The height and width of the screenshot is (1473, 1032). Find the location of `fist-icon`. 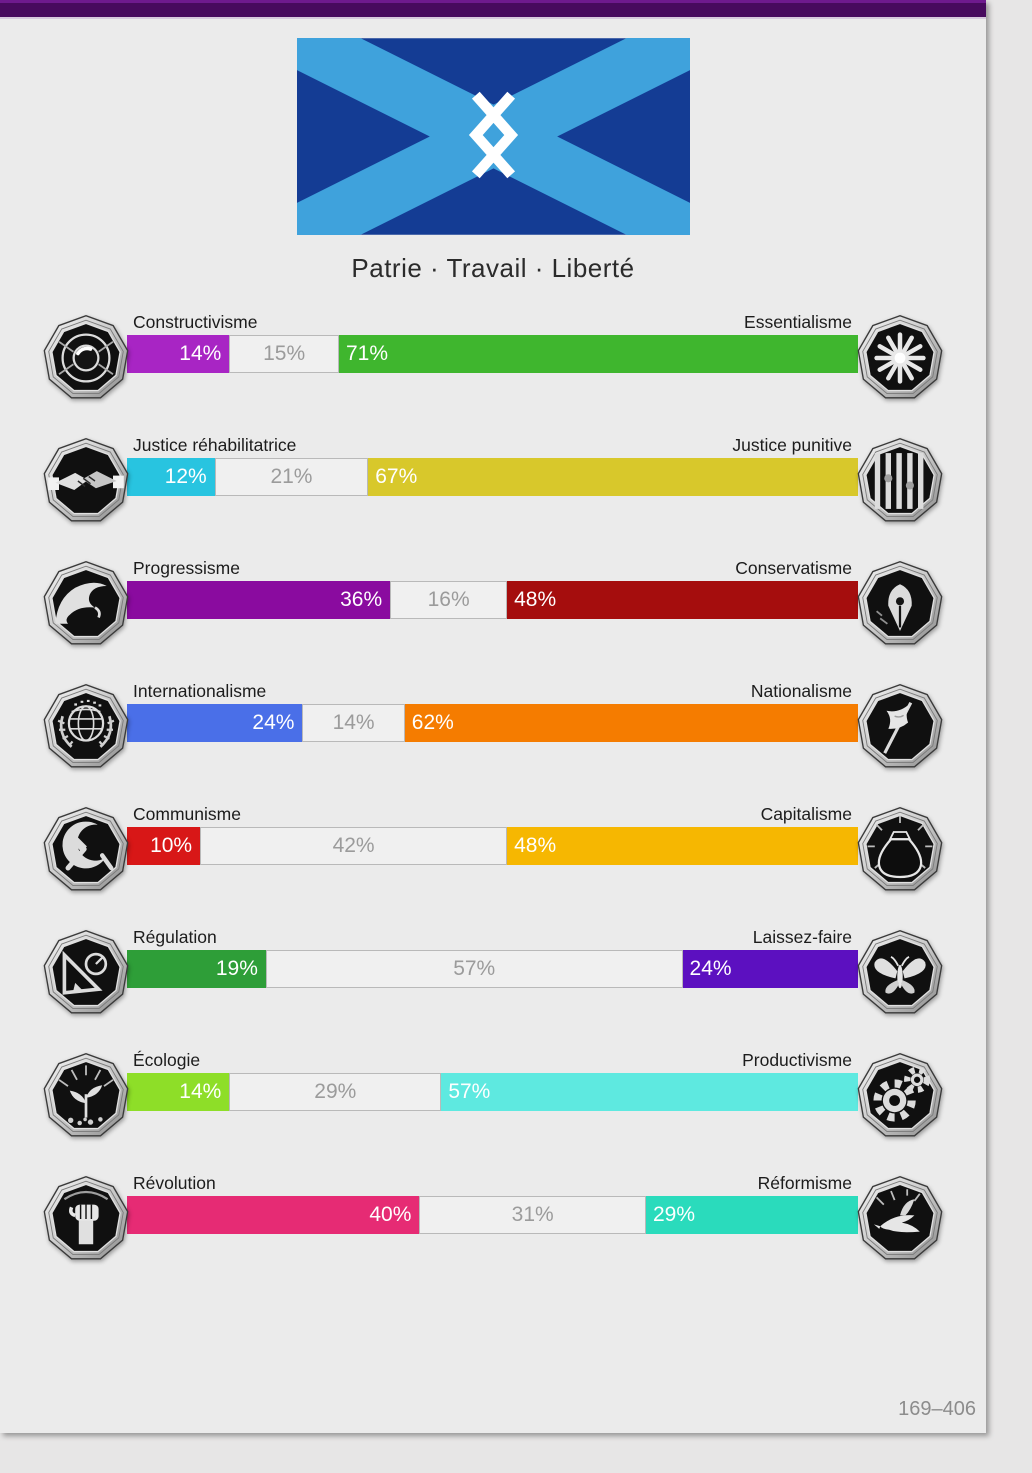

fist-icon is located at coordinates (86, 1217).